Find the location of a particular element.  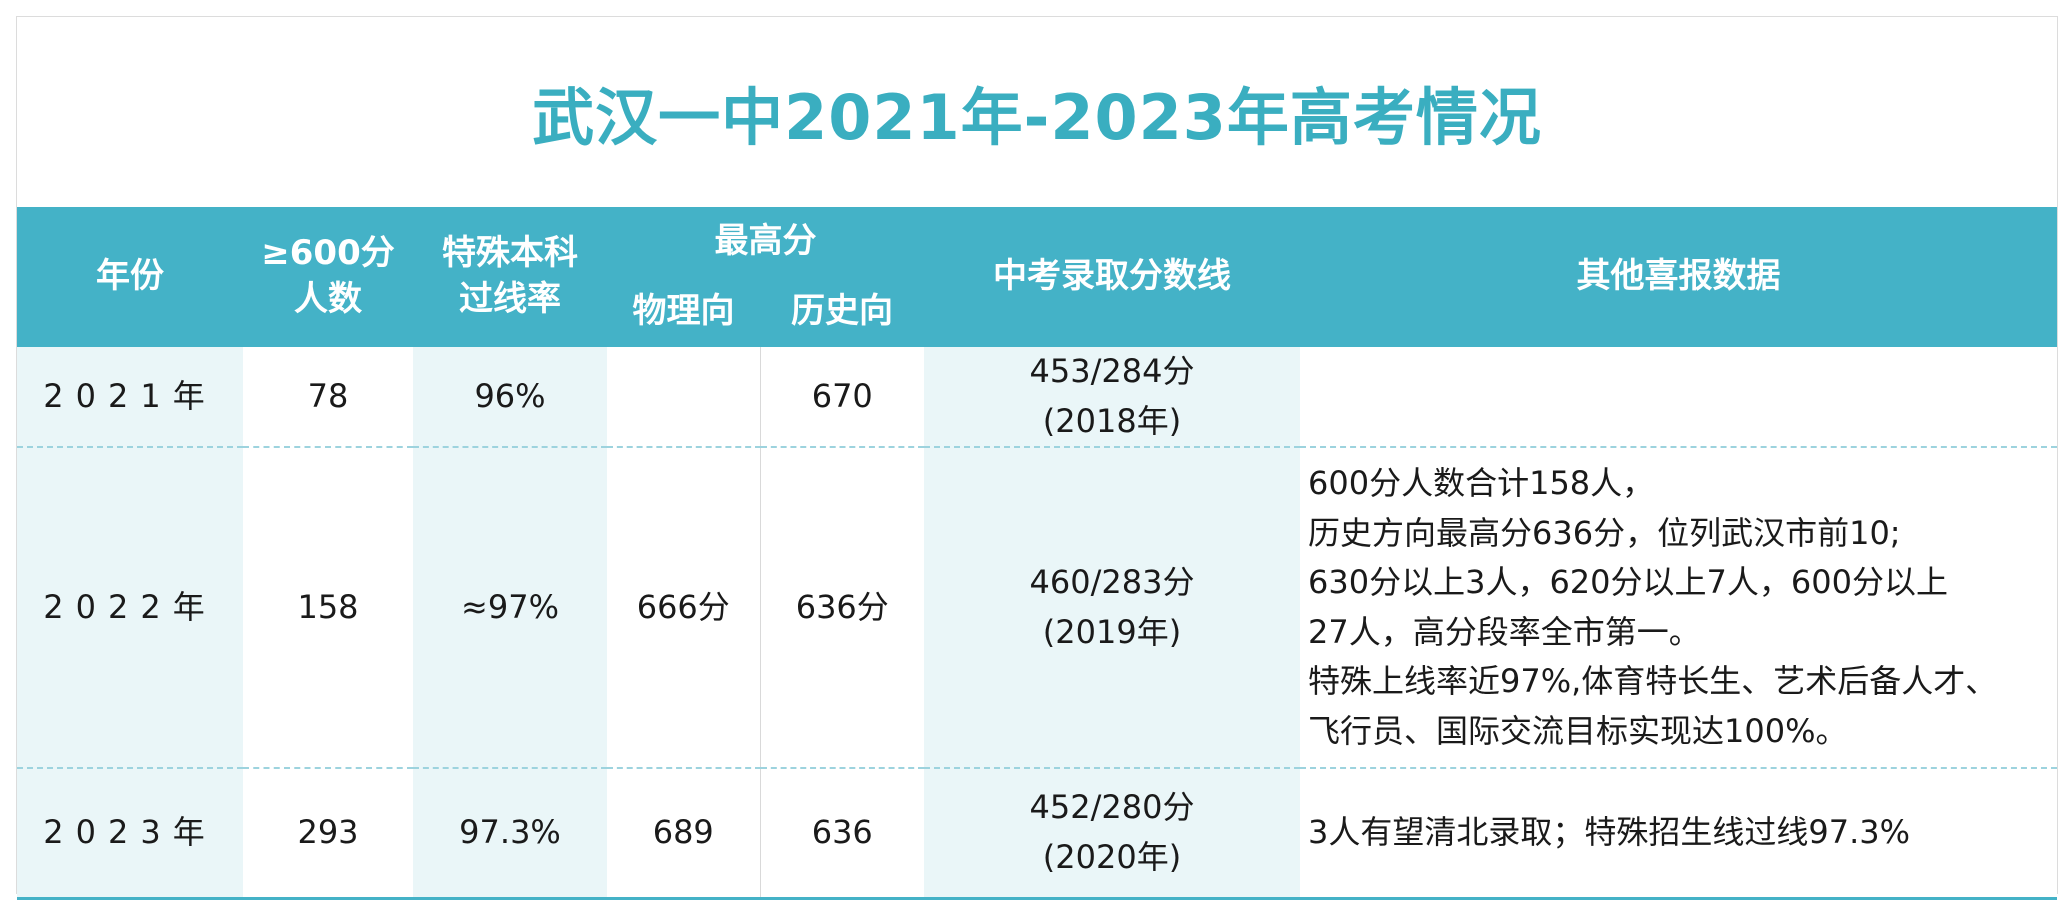

page-title: 武汉一中2021年-2023年高考情况 is located at coordinates (1037, 117).